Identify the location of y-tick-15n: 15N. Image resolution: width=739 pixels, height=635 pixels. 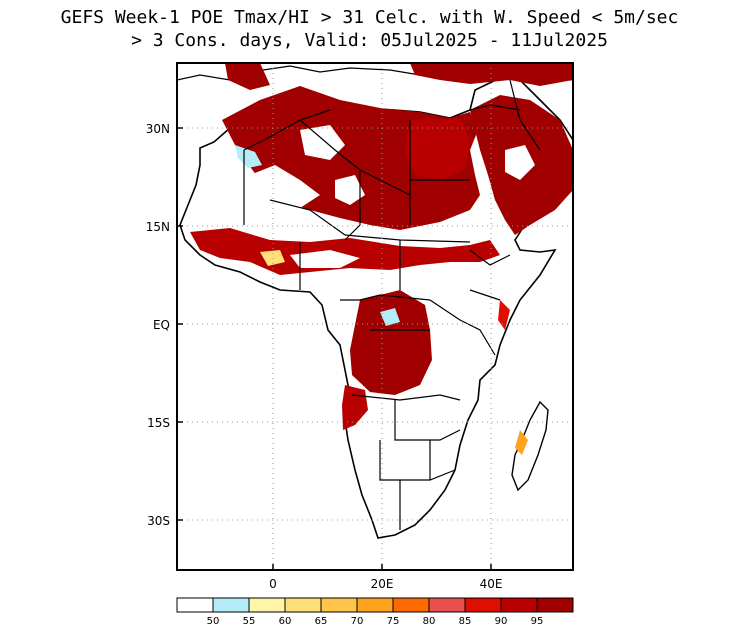
(158, 227).